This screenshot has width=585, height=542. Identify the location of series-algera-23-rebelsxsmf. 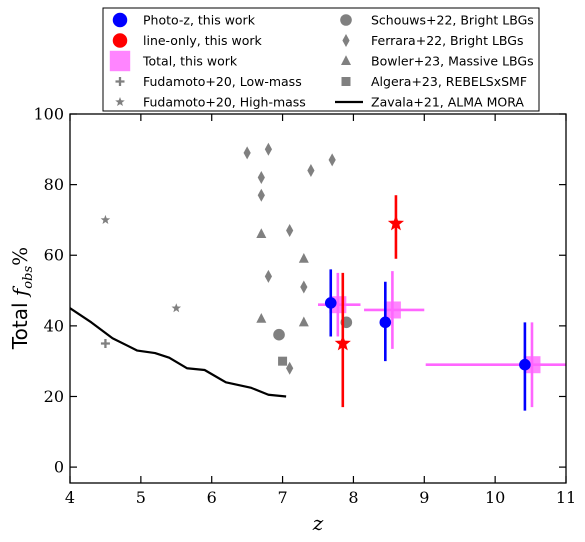
(283, 361).